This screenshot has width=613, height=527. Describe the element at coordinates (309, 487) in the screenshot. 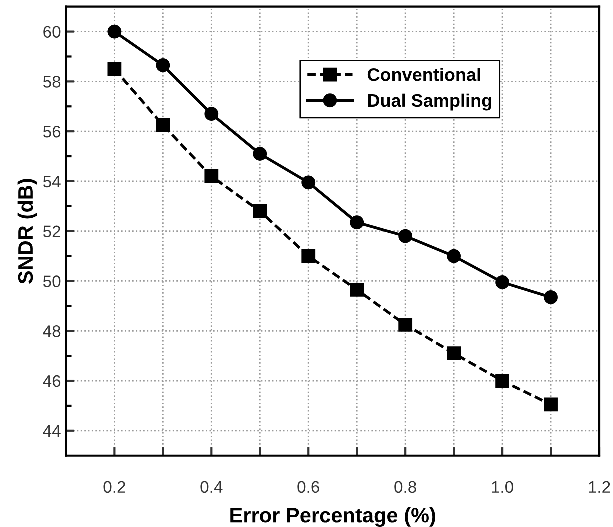

I see `x-tick-label: 0.6` at that location.